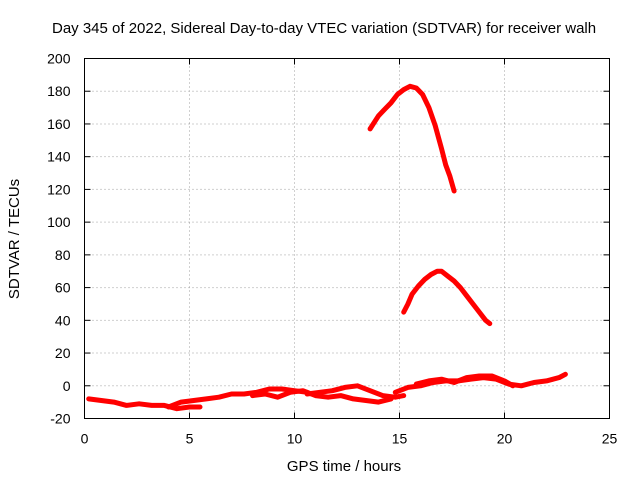  Describe the element at coordinates (59, 124) in the screenshot. I see `y-tick-label: 160` at that location.